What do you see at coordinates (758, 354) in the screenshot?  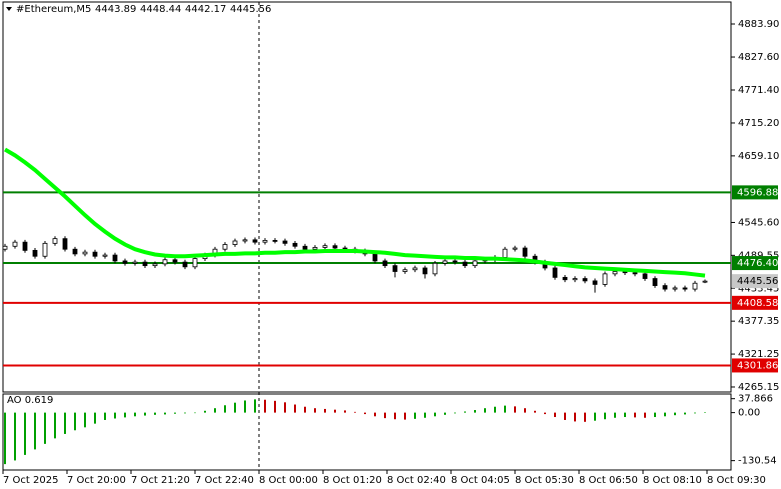 I see `y-tick-label: 4321.25` at bounding box center [758, 354].